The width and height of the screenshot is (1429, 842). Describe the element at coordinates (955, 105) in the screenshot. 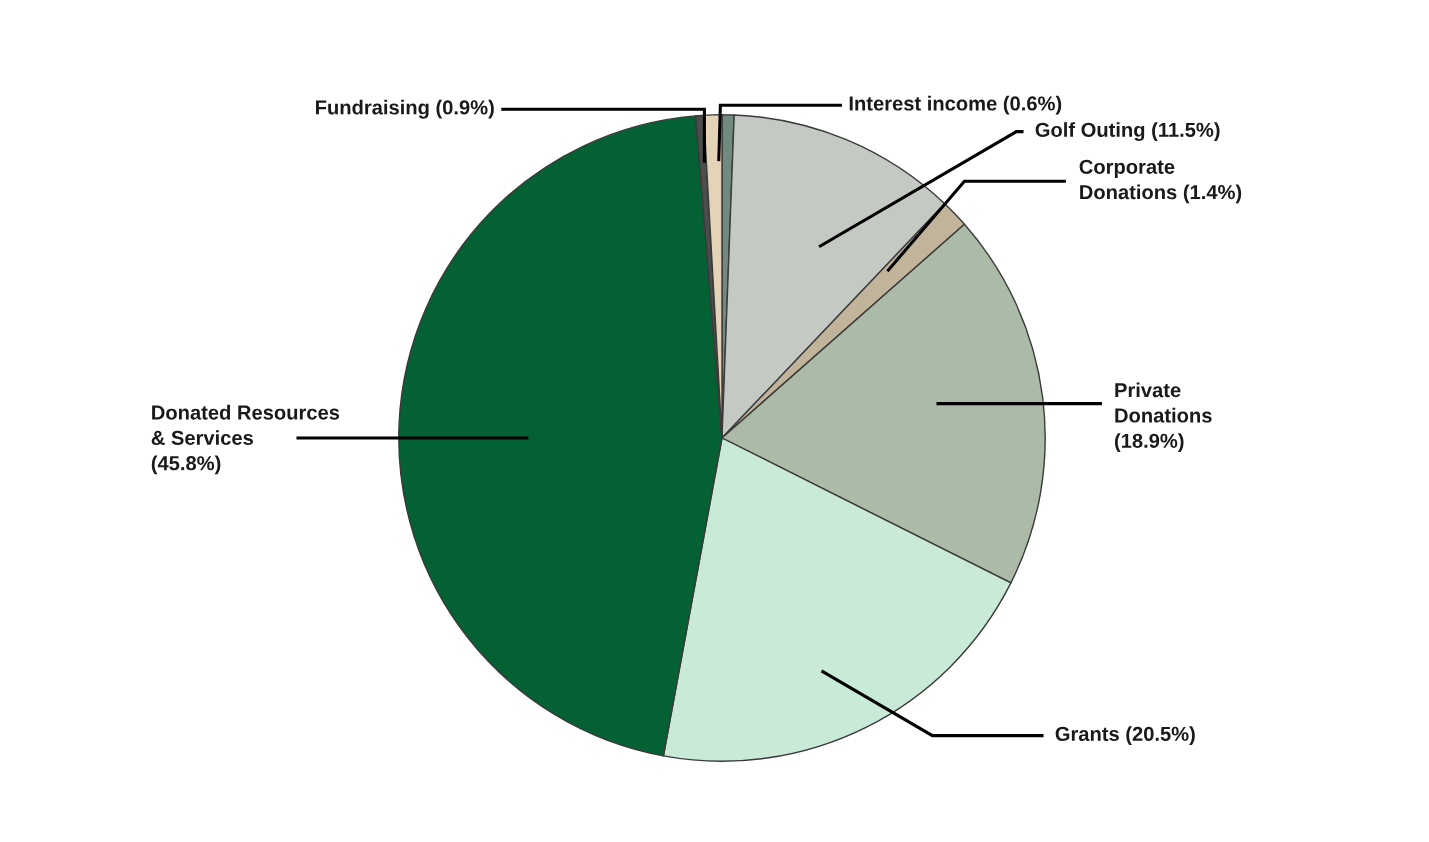

I see `slice-label: Interest income (0.6%)` at that location.